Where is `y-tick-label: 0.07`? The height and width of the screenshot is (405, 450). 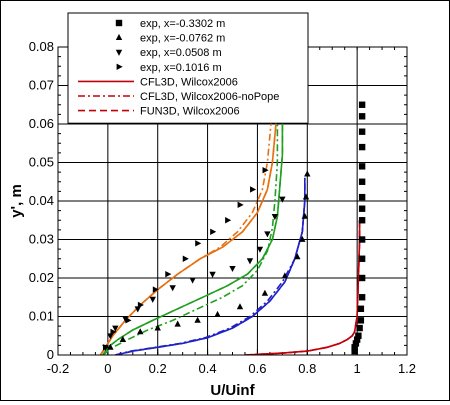 y-tick-label: 0.07 is located at coordinates (41, 85).